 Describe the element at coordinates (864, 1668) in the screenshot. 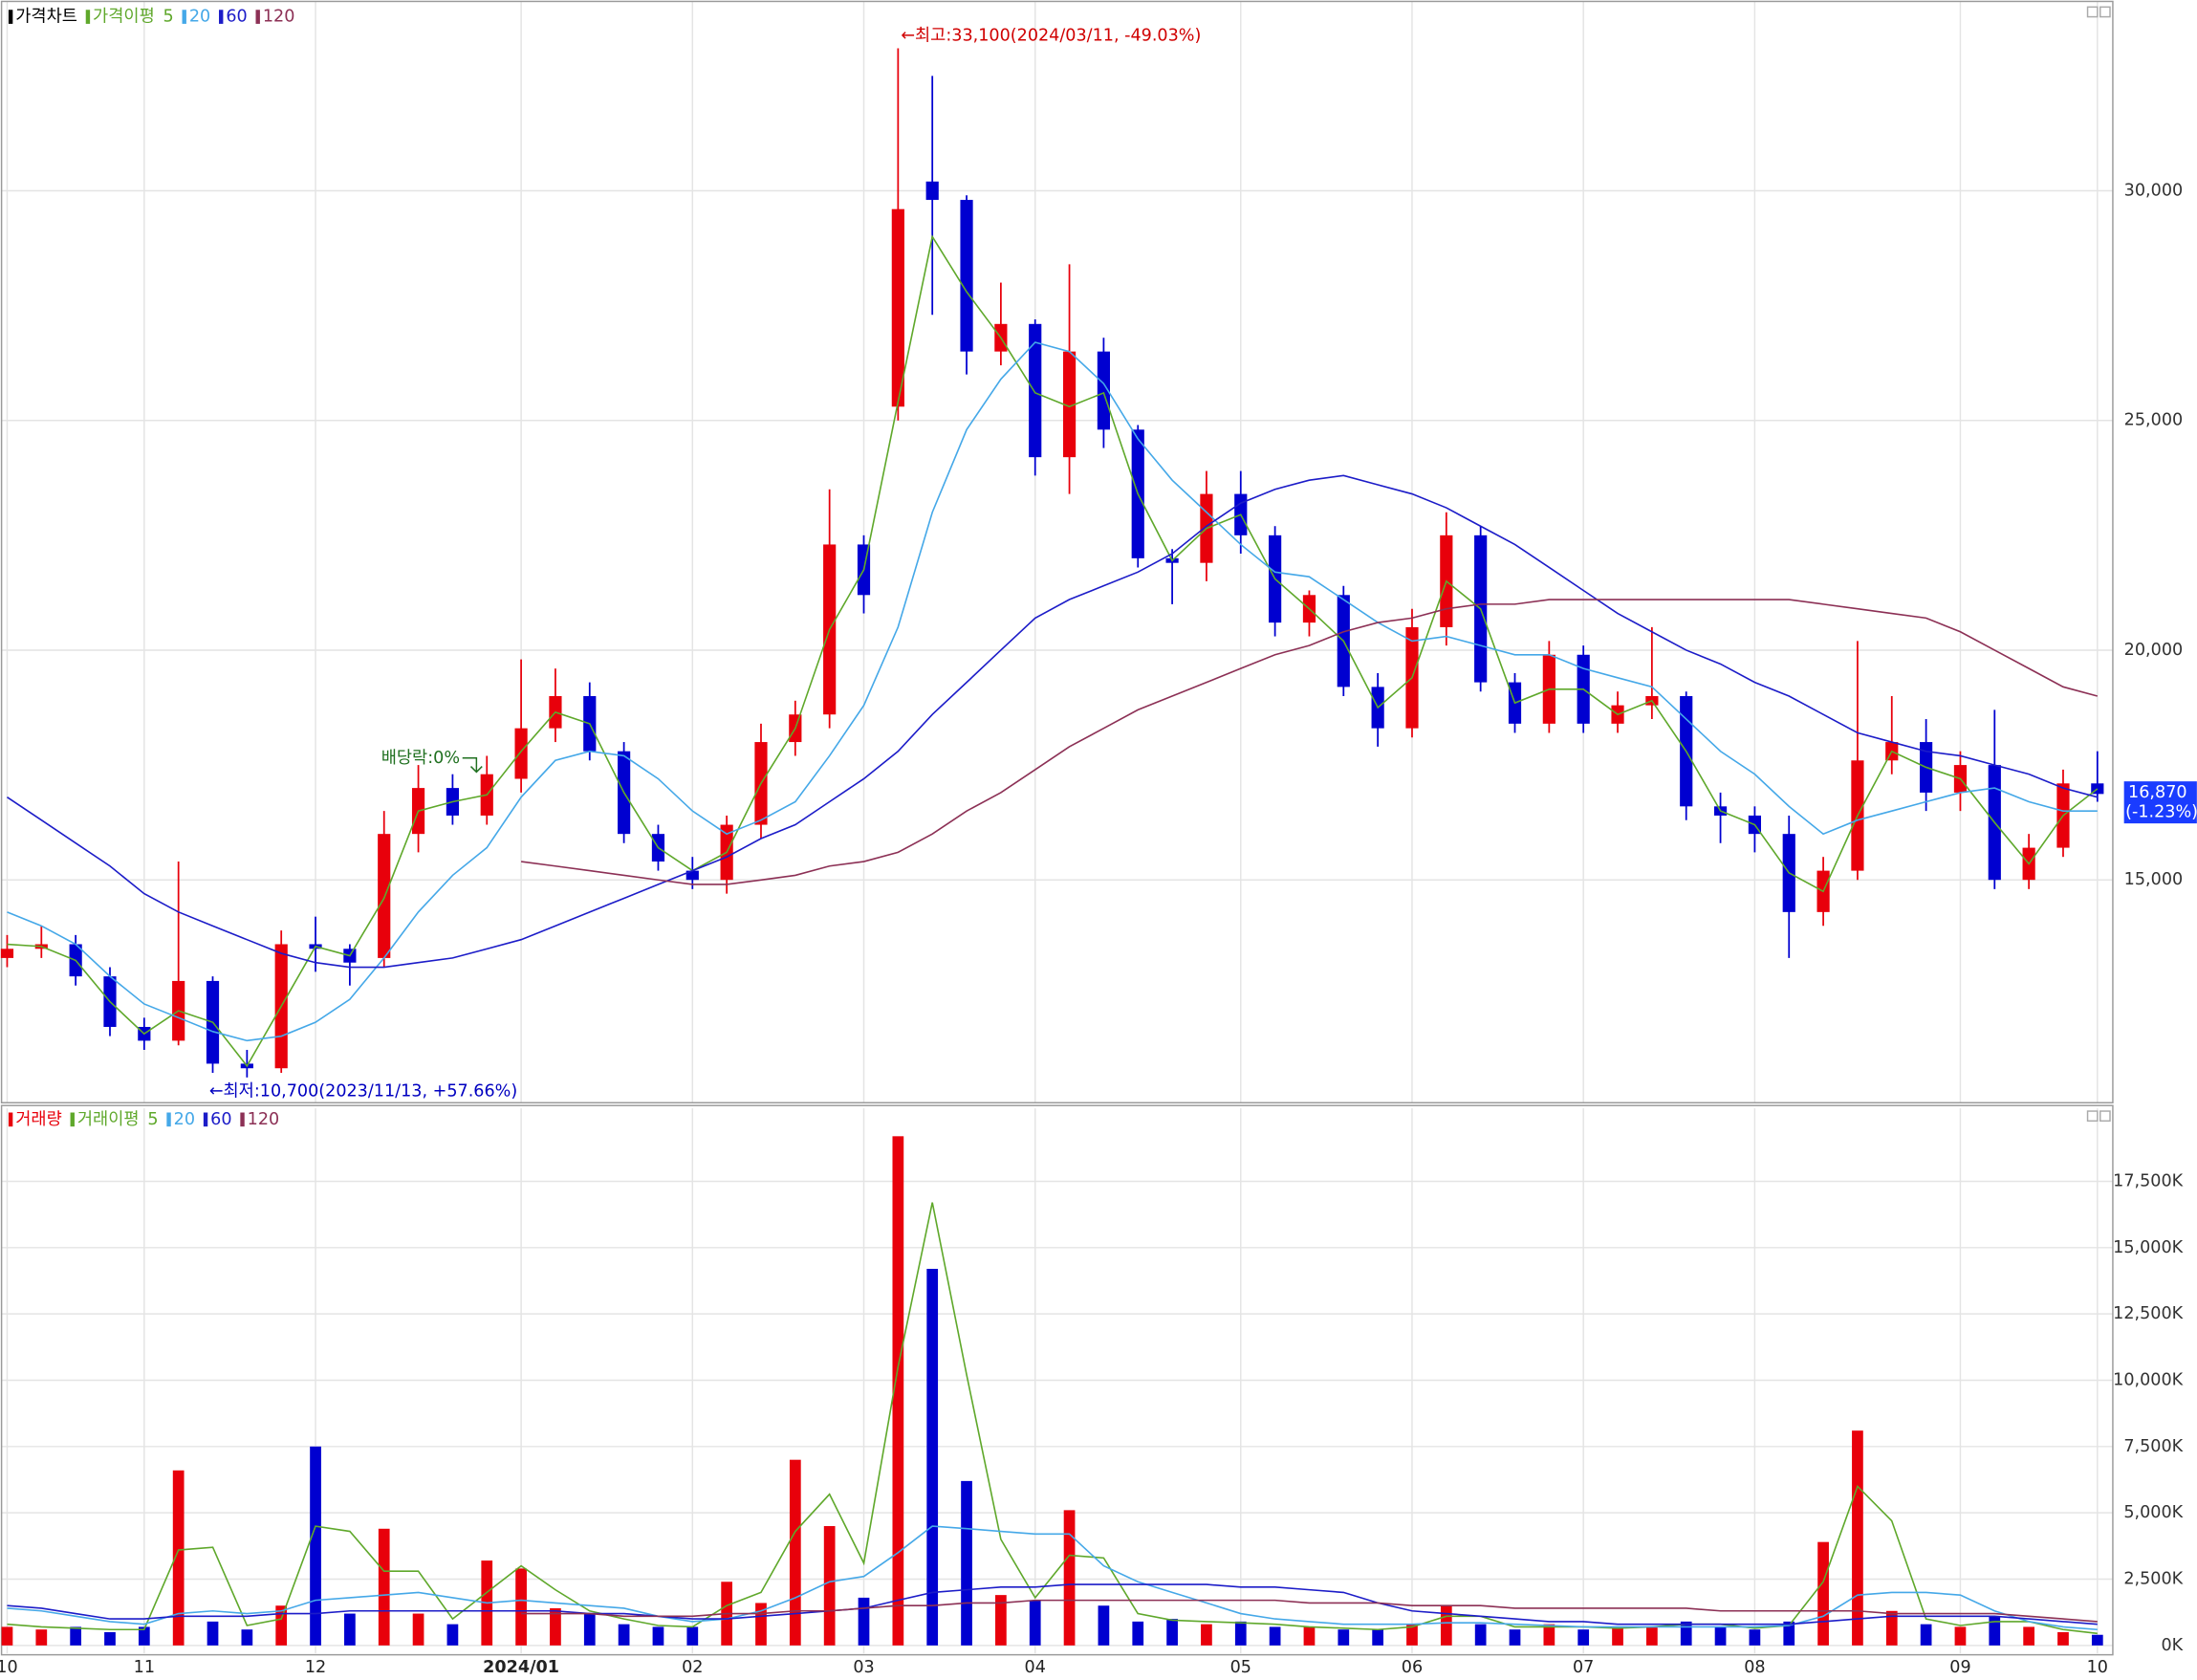

I see `x-tick-label: 03` at that location.